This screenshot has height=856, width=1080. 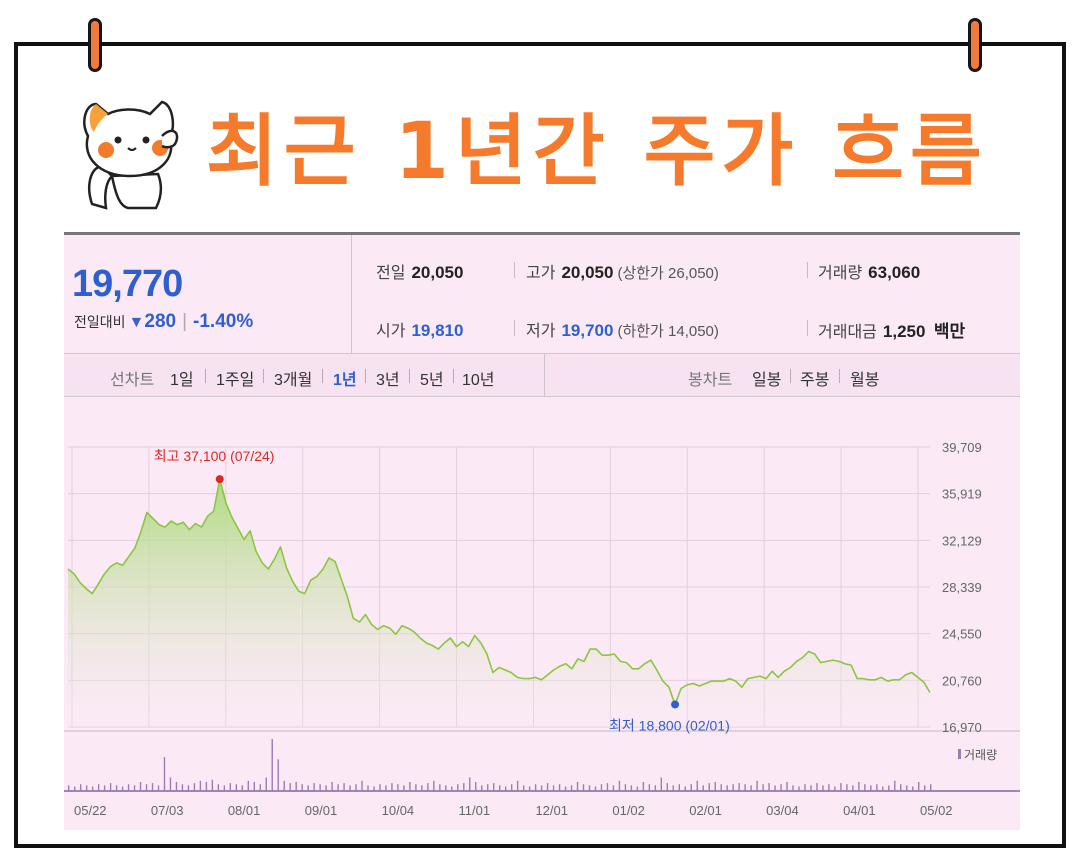 What do you see at coordinates (767, 380) in the screenshot?
I see `tab-daily: 일봉` at bounding box center [767, 380].